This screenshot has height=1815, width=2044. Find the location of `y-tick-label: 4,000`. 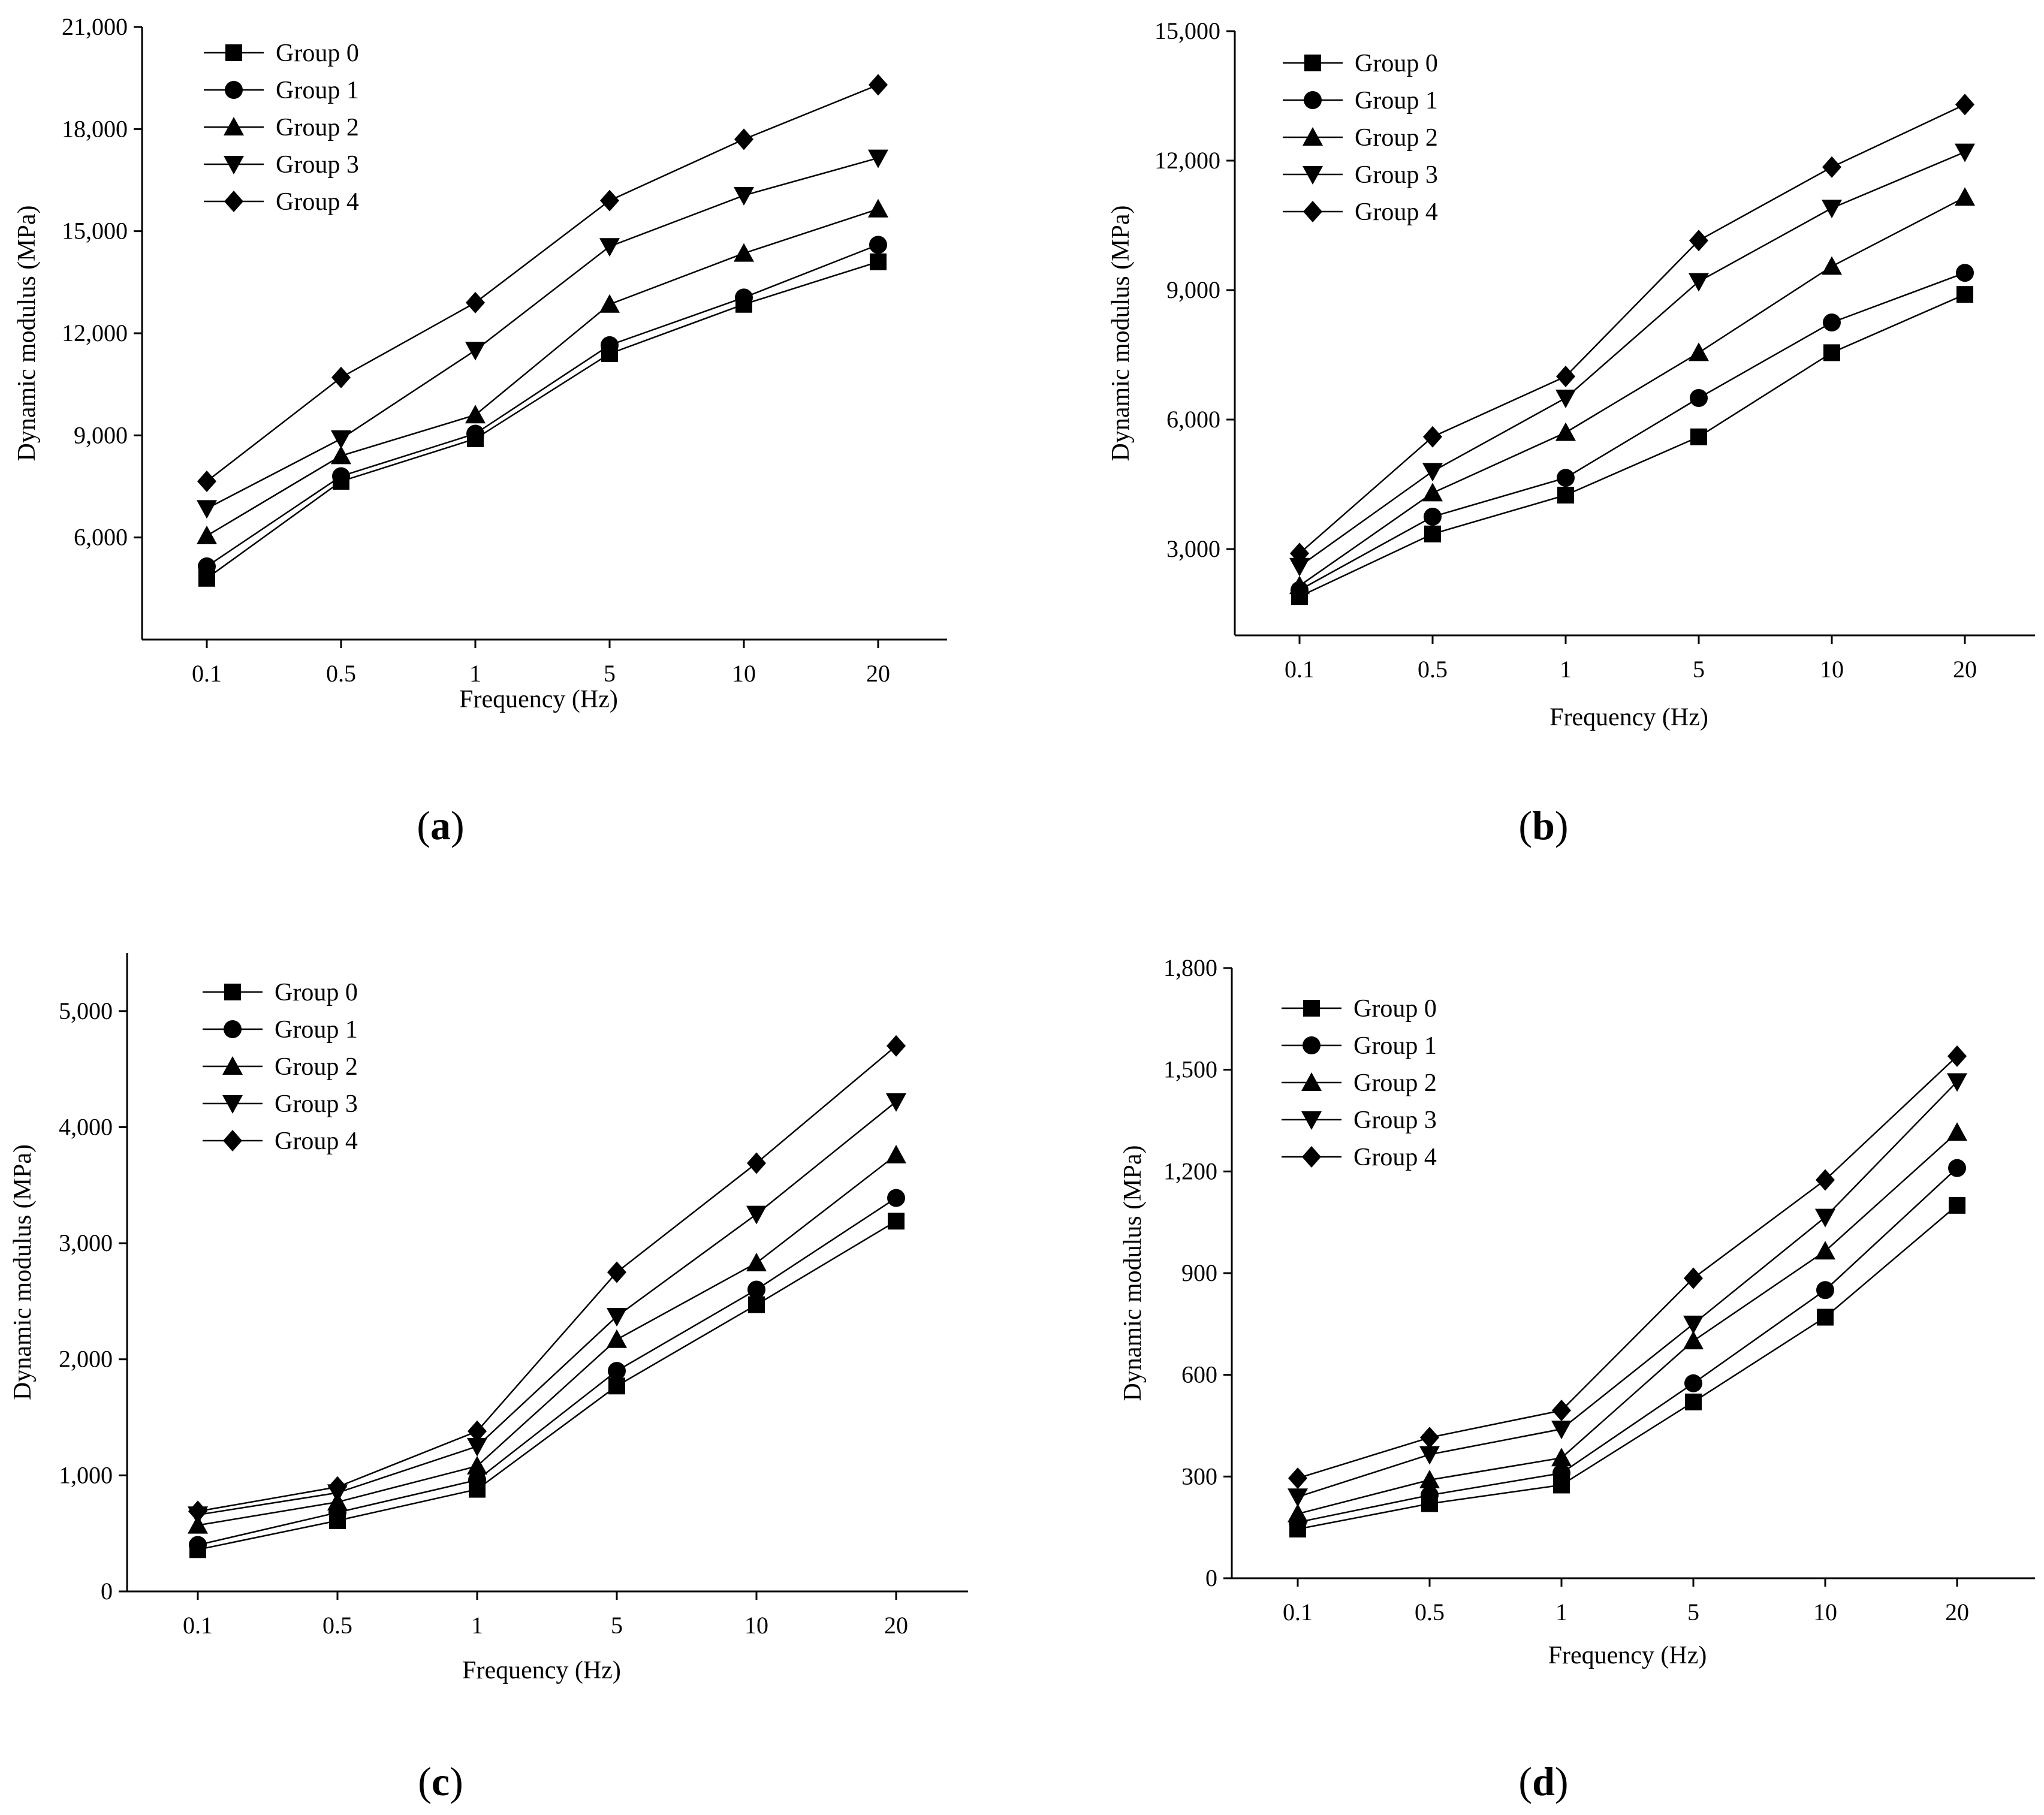

y-tick-label: 4,000 is located at coordinates (86, 1126).